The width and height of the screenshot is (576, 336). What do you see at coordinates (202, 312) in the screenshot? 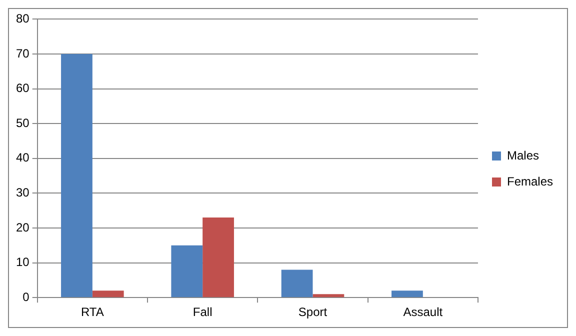
I see `x-tick-label: Fall` at bounding box center [202, 312].